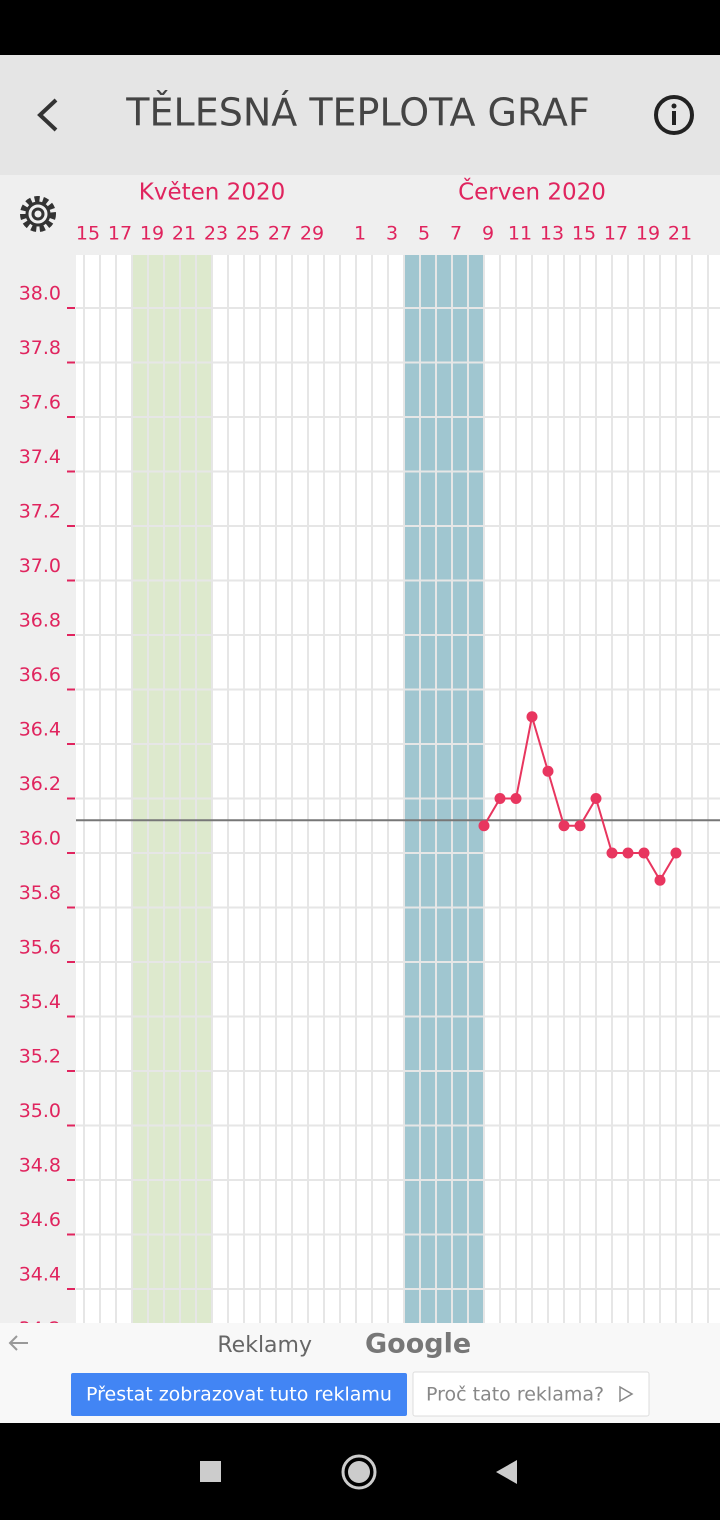 This screenshot has width=720, height=1524. I want to click on button-label: Proč tato reklama?, so click(515, 1395).